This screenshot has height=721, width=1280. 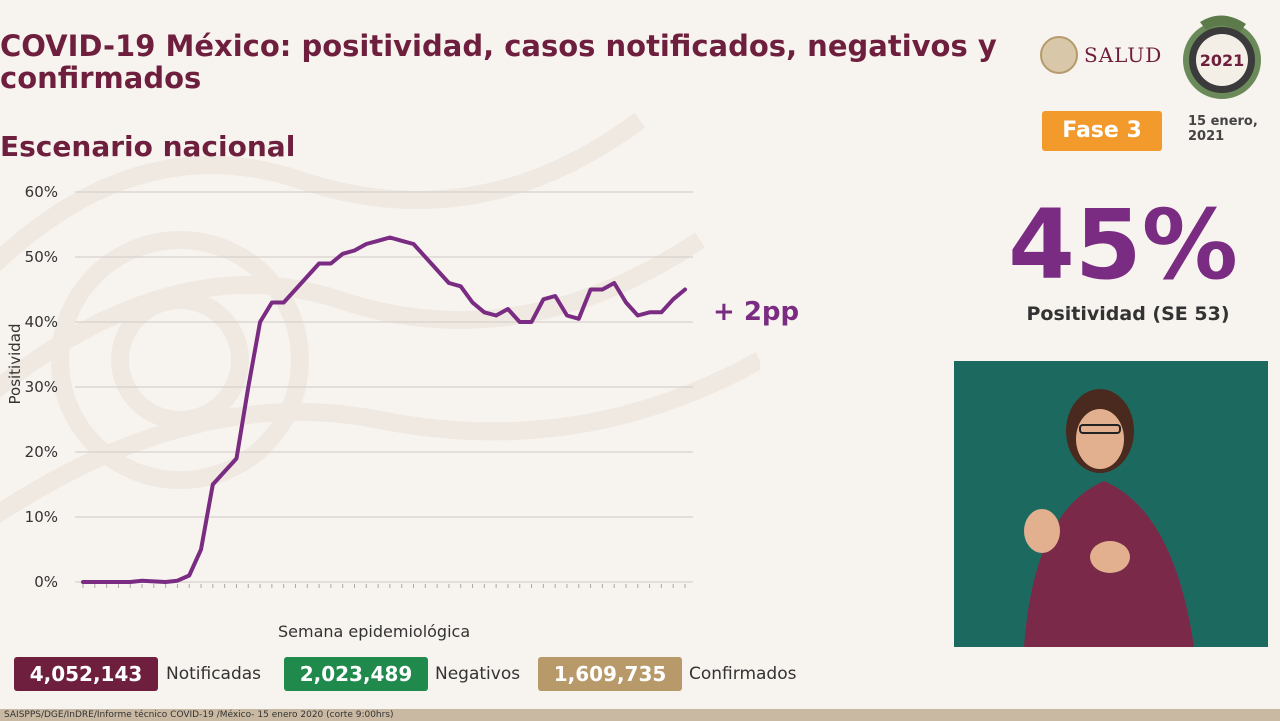 What do you see at coordinates (41, 192) in the screenshot?
I see `y-tick-label: 60%` at bounding box center [41, 192].